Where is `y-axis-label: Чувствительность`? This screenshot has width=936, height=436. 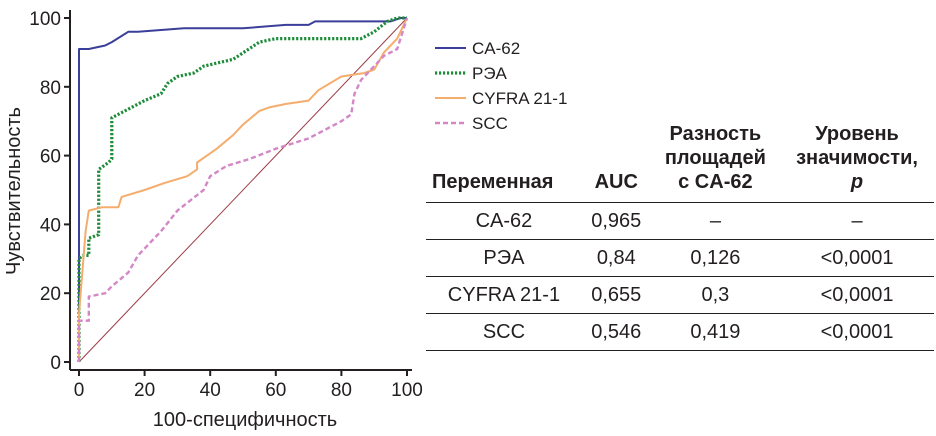 y-axis-label: Чувствительность is located at coordinates (14, 191).